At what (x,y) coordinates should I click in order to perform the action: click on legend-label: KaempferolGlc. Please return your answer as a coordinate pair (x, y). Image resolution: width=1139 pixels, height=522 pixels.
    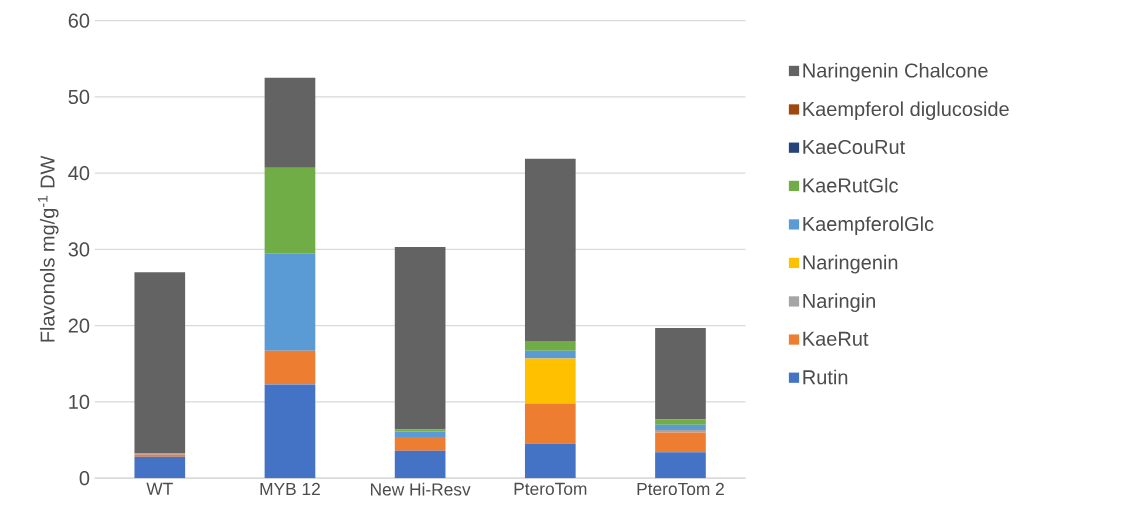
    Looking at the image, I should click on (868, 225).